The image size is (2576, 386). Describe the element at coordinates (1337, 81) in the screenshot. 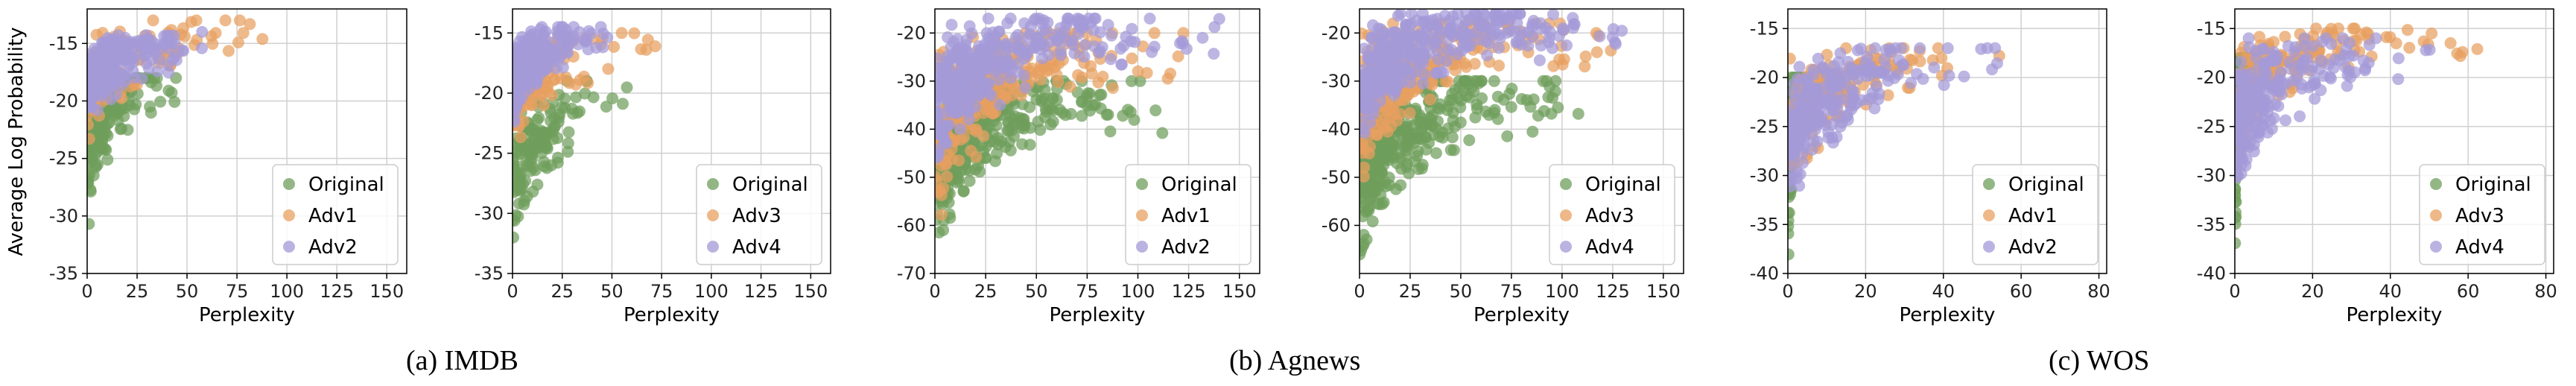

I see `y-tick-label: -30` at that location.